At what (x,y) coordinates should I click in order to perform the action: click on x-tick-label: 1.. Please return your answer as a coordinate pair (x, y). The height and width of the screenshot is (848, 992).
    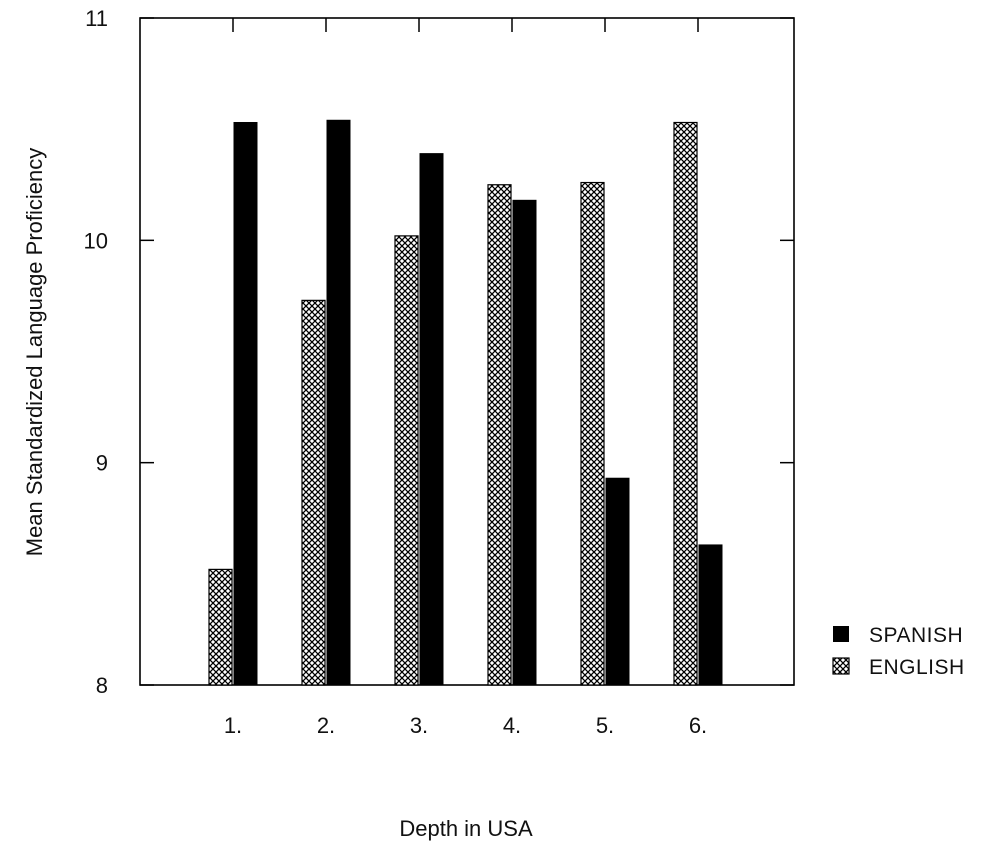
    Looking at the image, I should click on (233, 725).